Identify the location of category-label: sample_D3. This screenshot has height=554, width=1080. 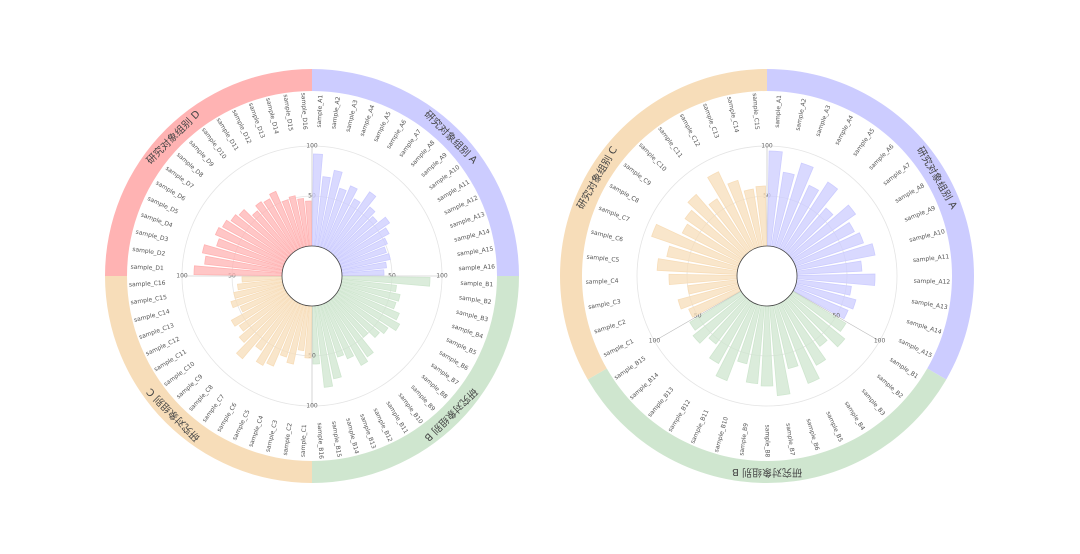
(152, 235).